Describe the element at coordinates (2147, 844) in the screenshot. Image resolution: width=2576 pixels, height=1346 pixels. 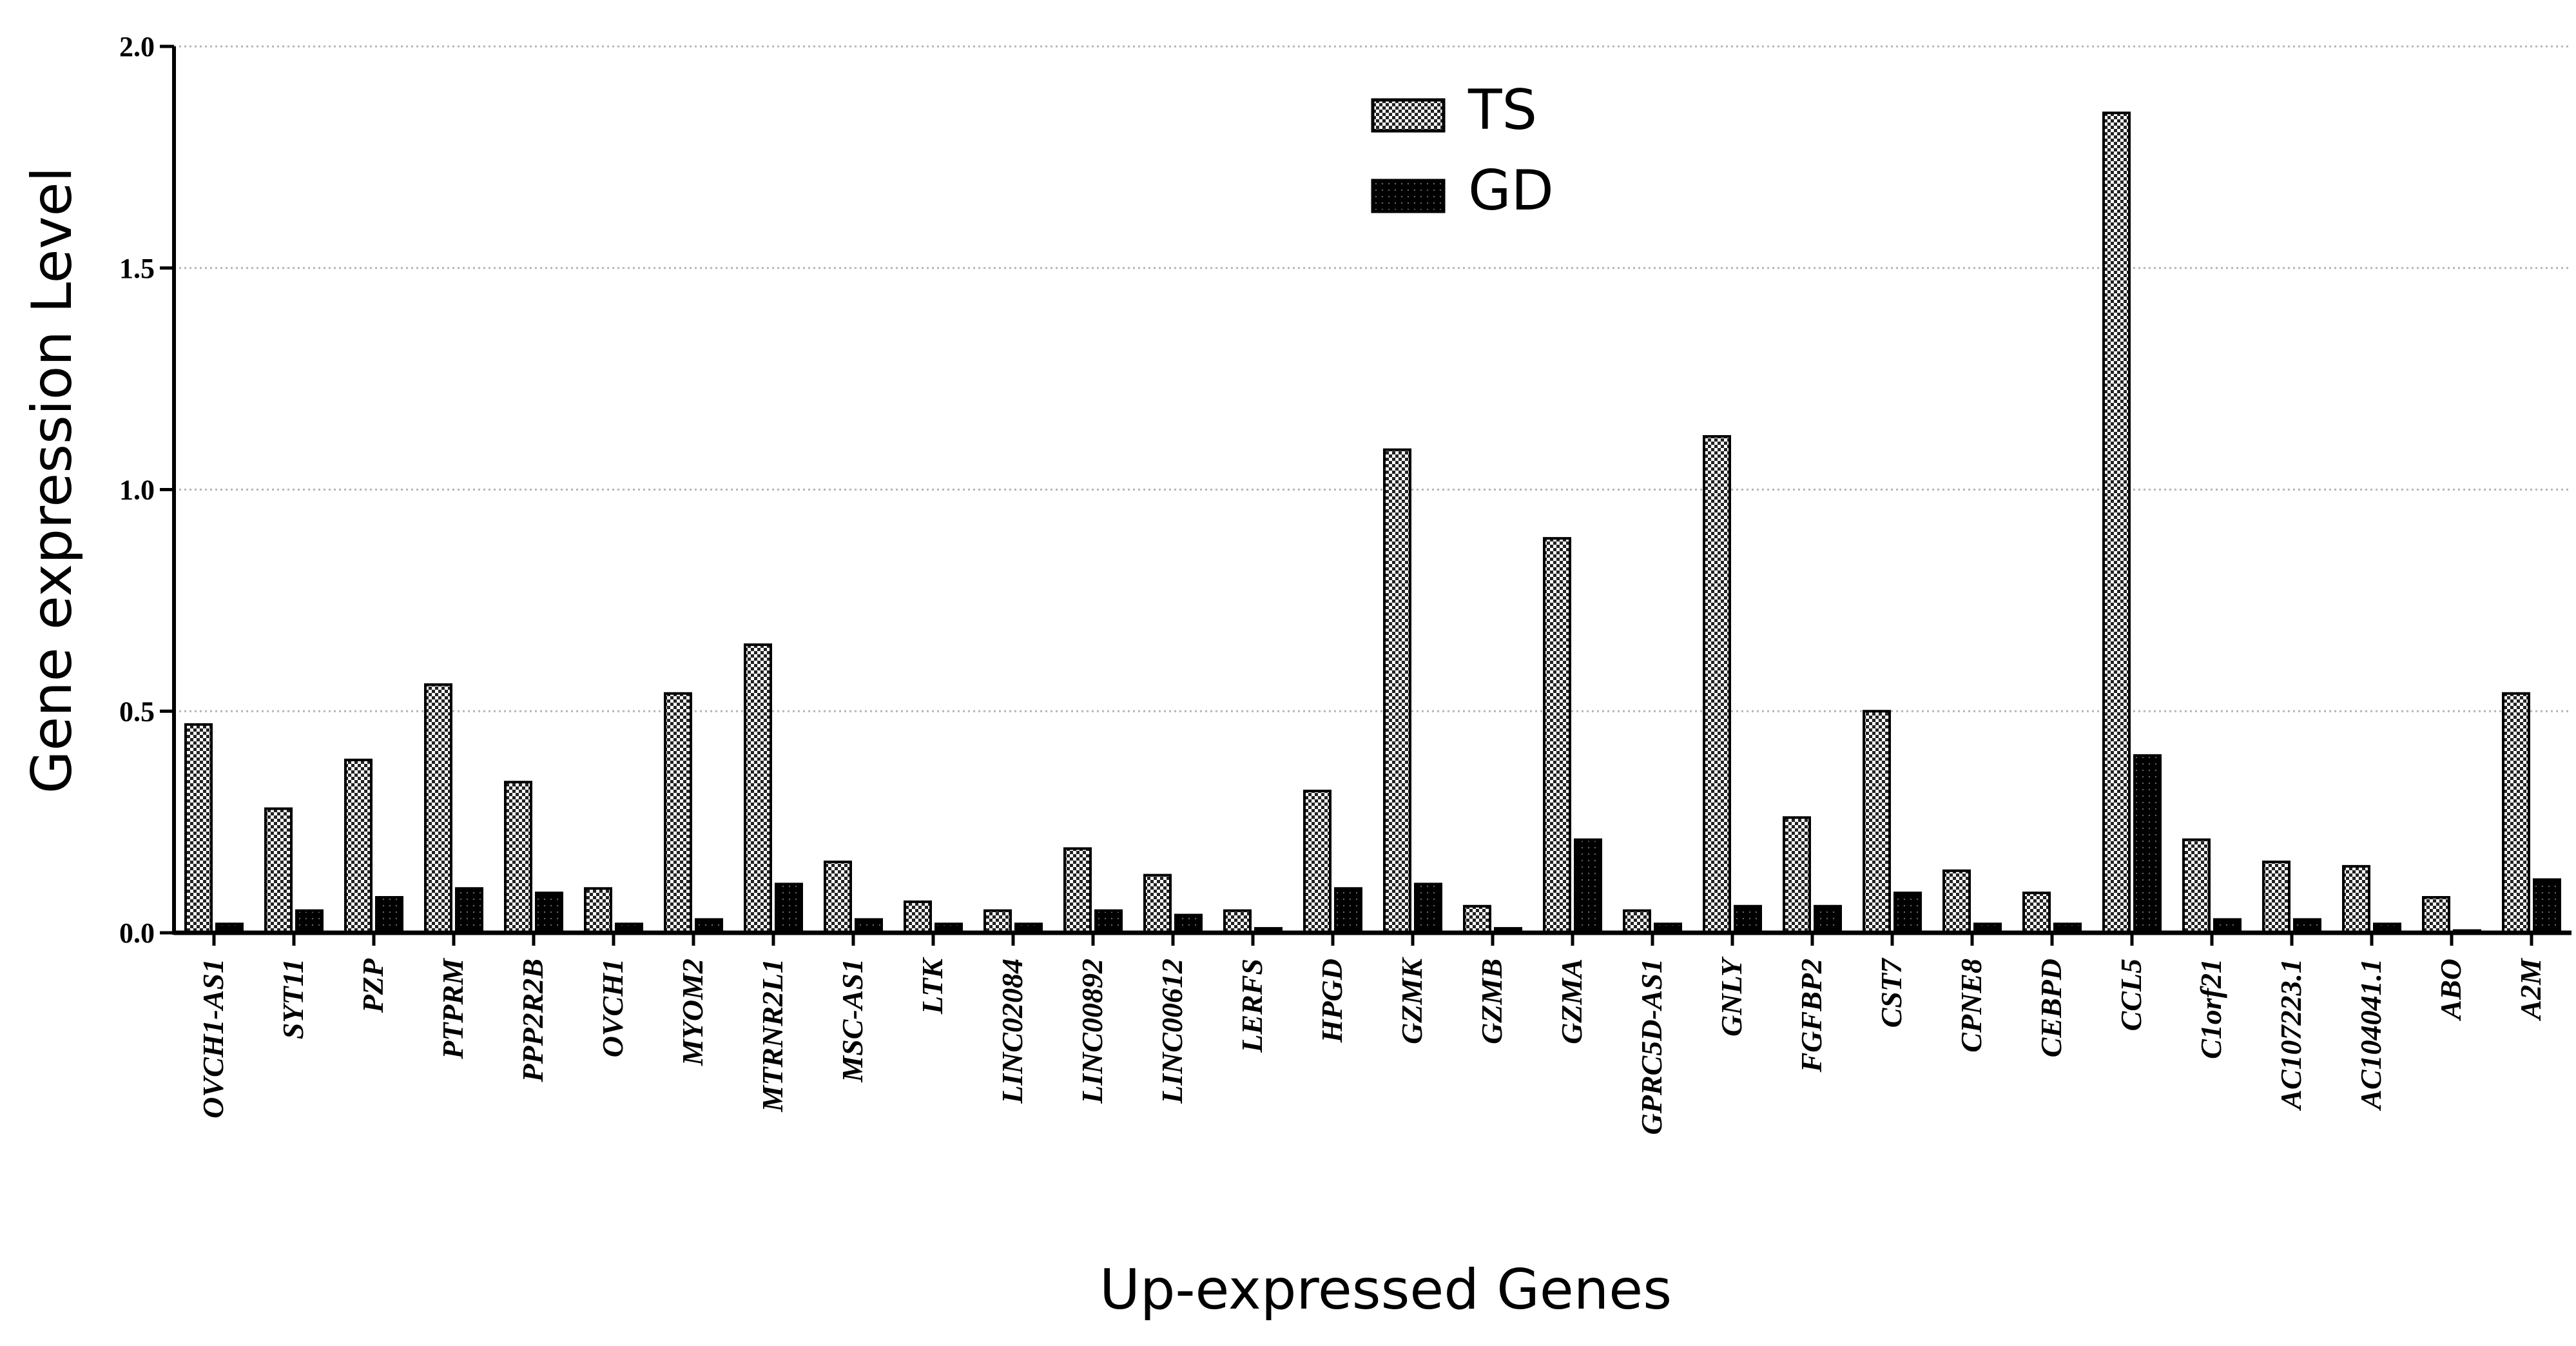
I see `bar-gd-ccl5` at that location.